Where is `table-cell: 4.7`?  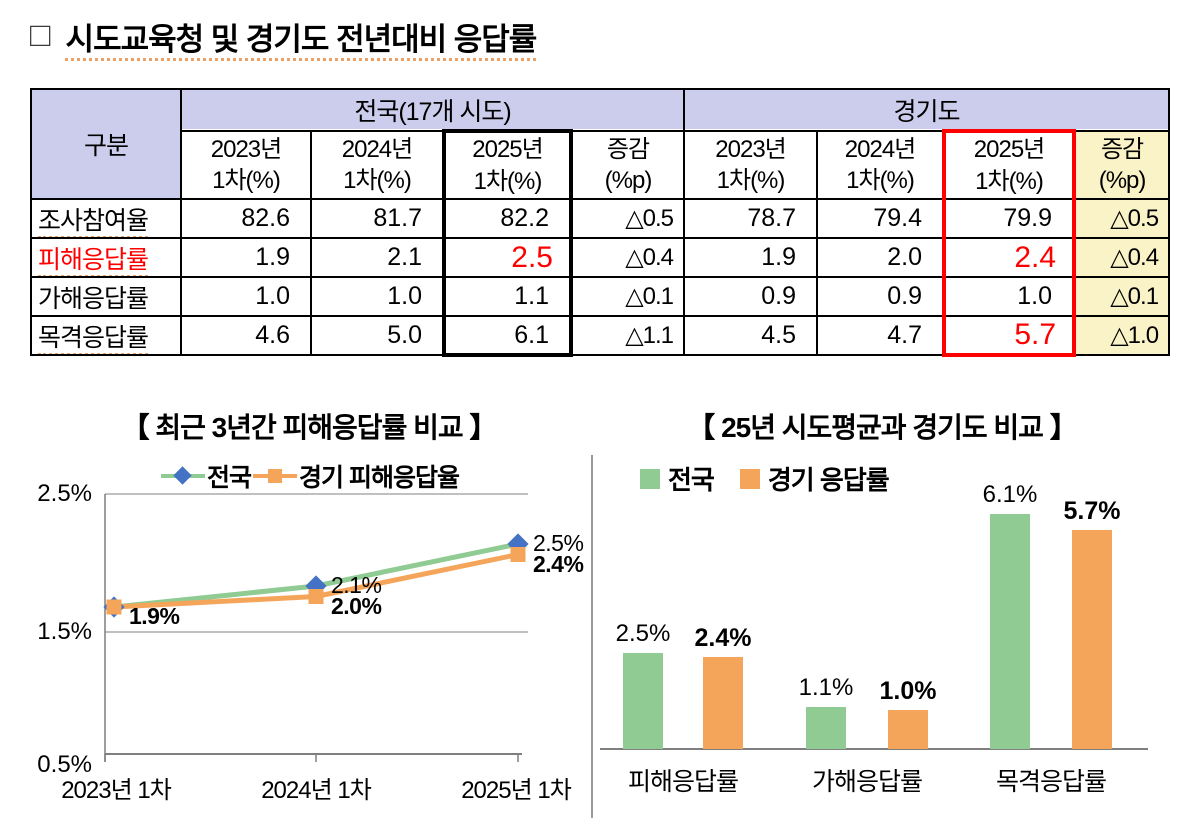 table-cell: 4.7 is located at coordinates (881, 335).